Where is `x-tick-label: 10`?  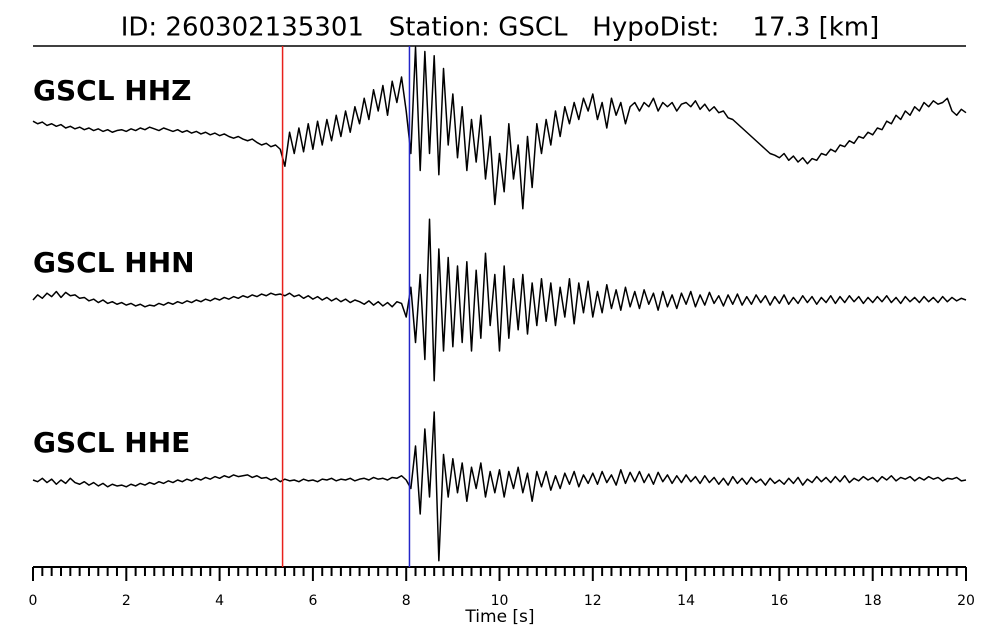 x-tick-label: 10 is located at coordinates (500, 601).